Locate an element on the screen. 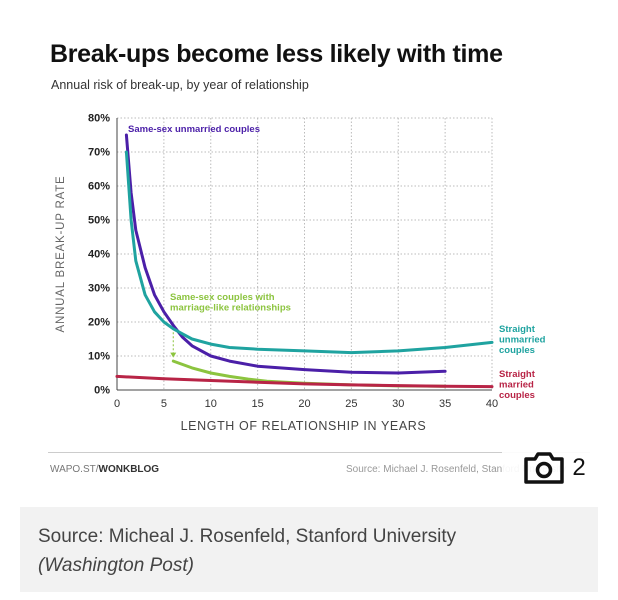  gallery-button: 2 is located at coordinates (554, 468).